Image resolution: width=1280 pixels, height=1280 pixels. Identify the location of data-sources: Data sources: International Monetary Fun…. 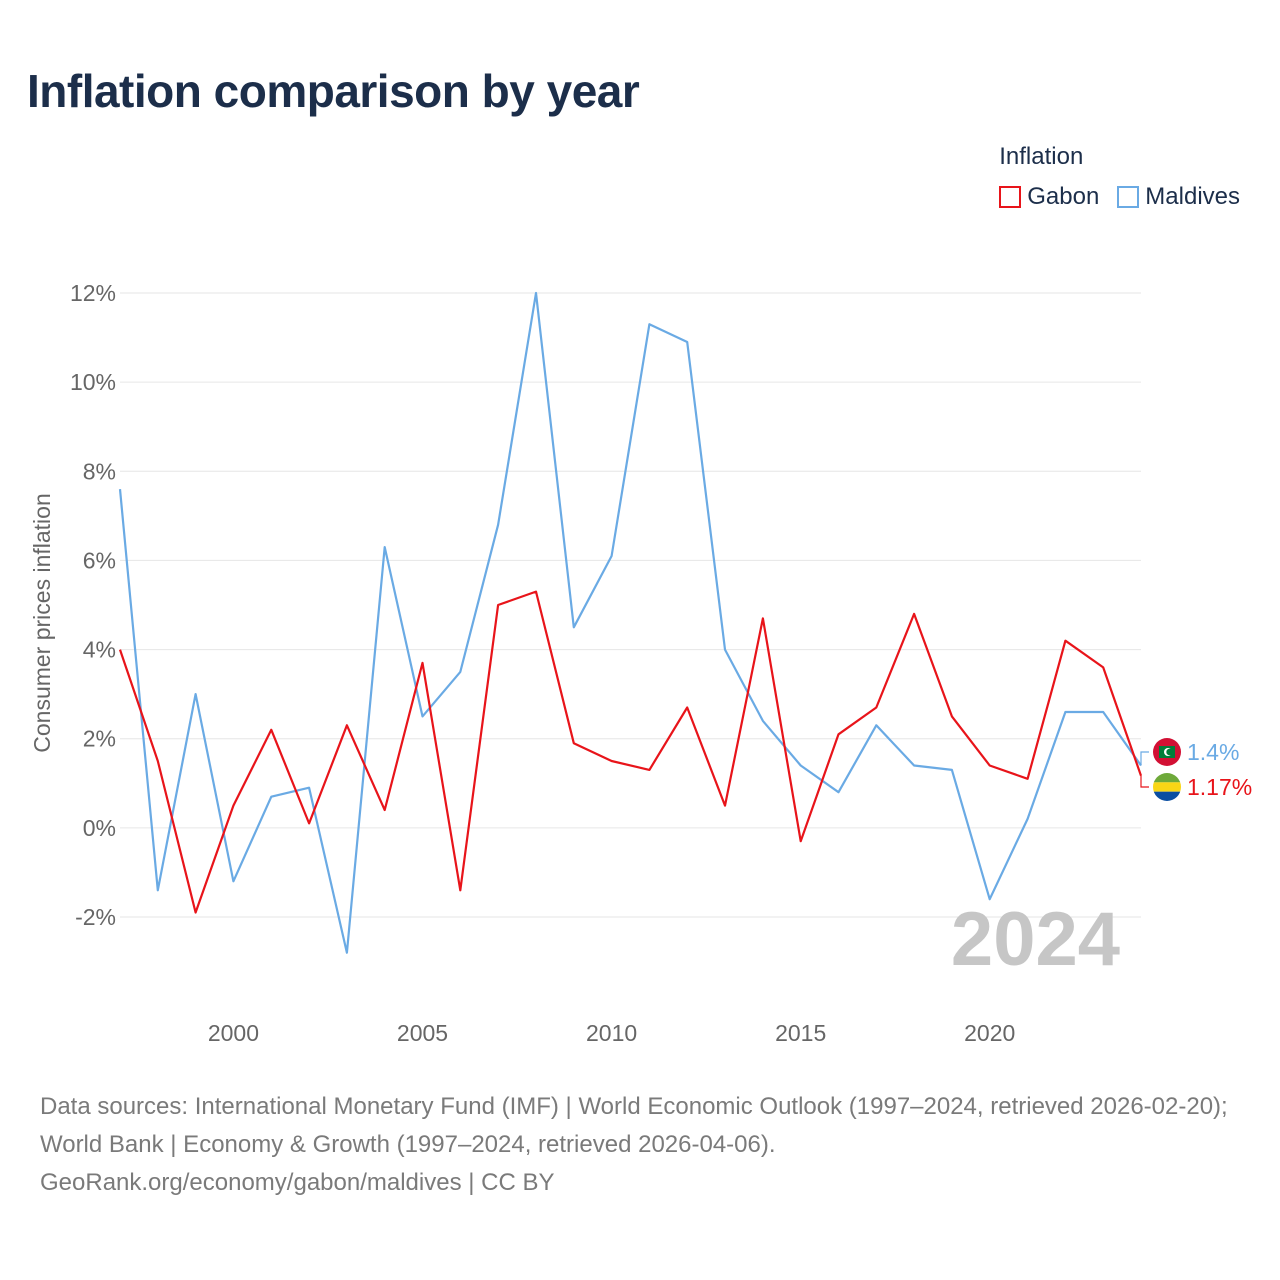
(634, 1125).